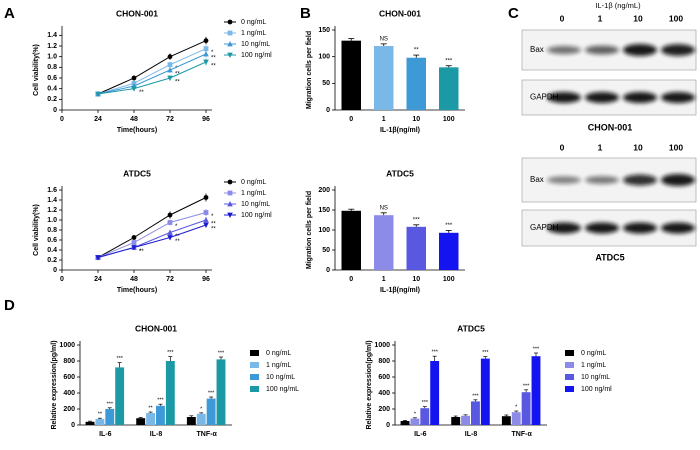  Describe the element at coordinates (52, 67) in the screenshot. I see `y-tick-label: 0.8` at that location.